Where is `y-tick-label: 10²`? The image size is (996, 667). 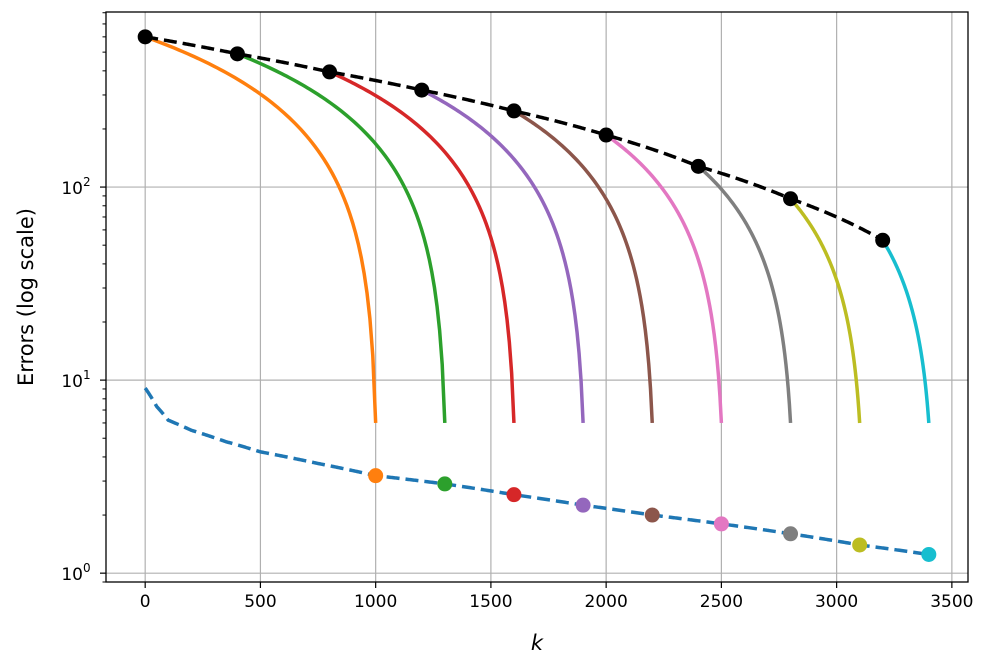
y-tick-label: 10² is located at coordinates (75, 187).